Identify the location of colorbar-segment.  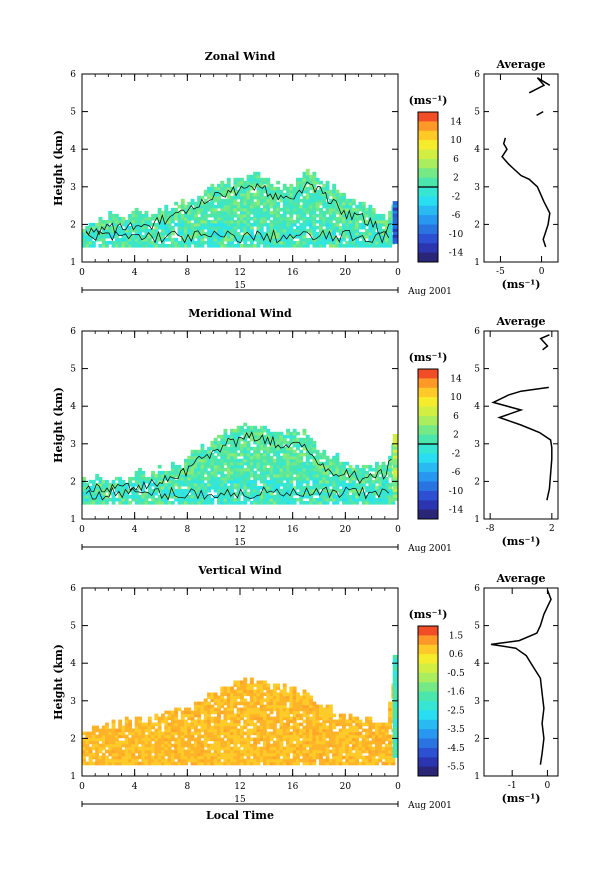
(428, 402).